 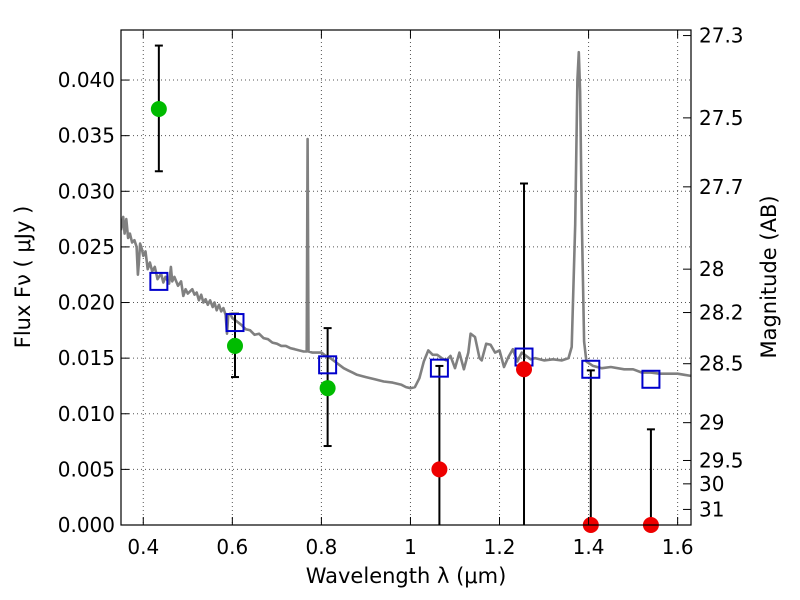 I want to click on y2-tick-label: 28.2, so click(x=721, y=313).